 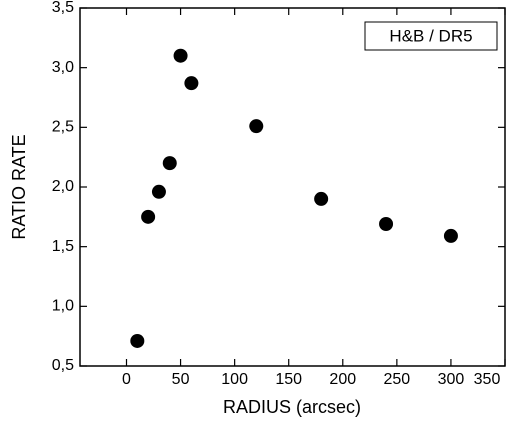 I want to click on y-tick-label: 1,5, so click(x=63, y=246).